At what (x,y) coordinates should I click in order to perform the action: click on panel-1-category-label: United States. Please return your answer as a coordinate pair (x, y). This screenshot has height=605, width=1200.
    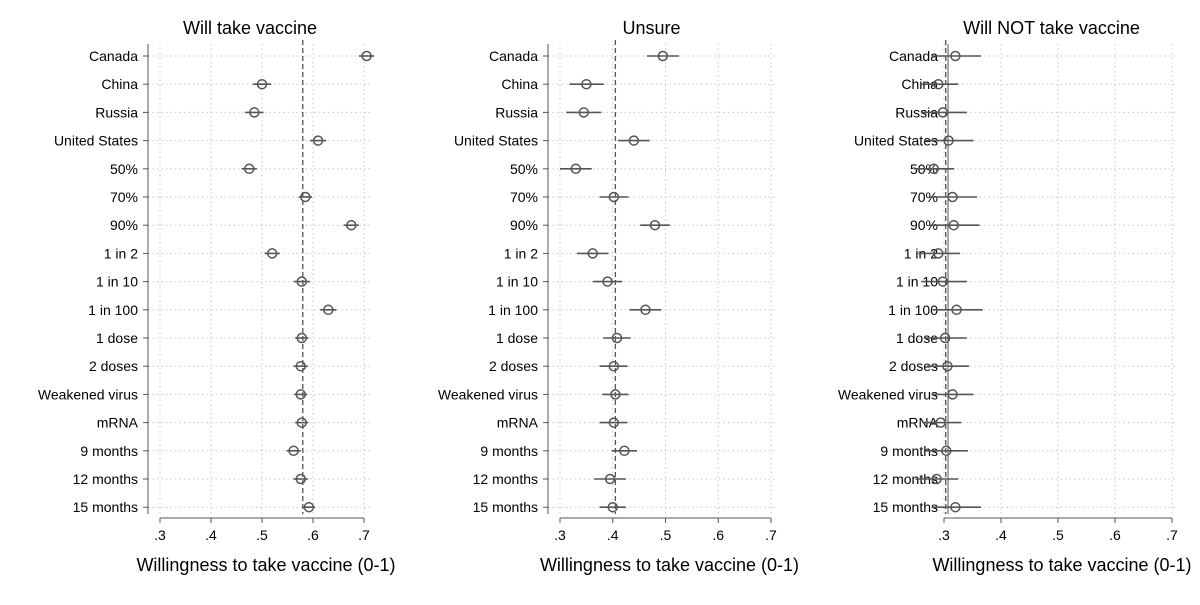
    Looking at the image, I should click on (96, 141).